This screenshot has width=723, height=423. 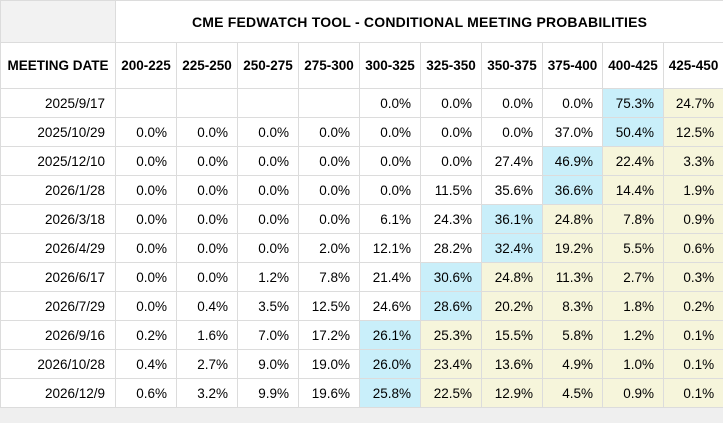 I want to click on prob-cell: 4.5%, so click(x=572, y=393).